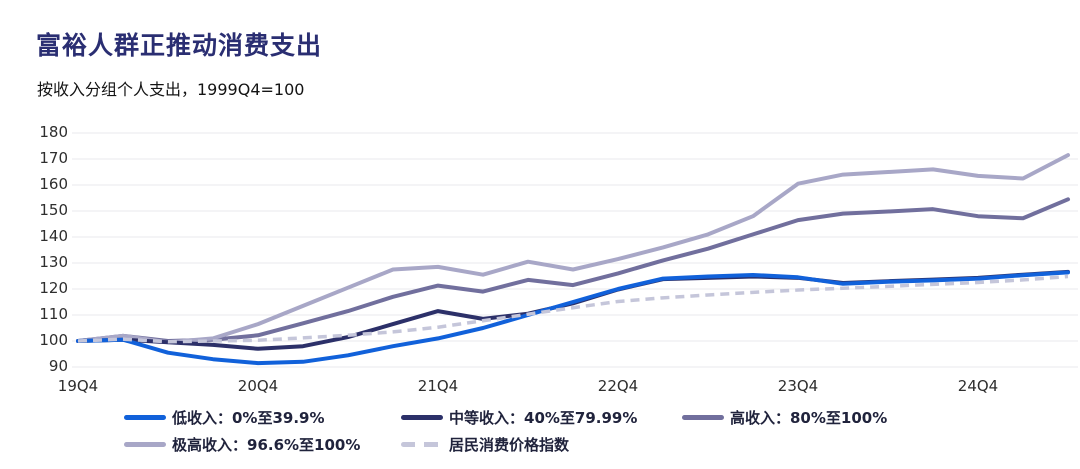 Image resolution: width=1080 pixels, height=469 pixels. What do you see at coordinates (509, 445) in the screenshot?
I see `legend-label-cpi: 居民消费价格指数` at bounding box center [509, 445].